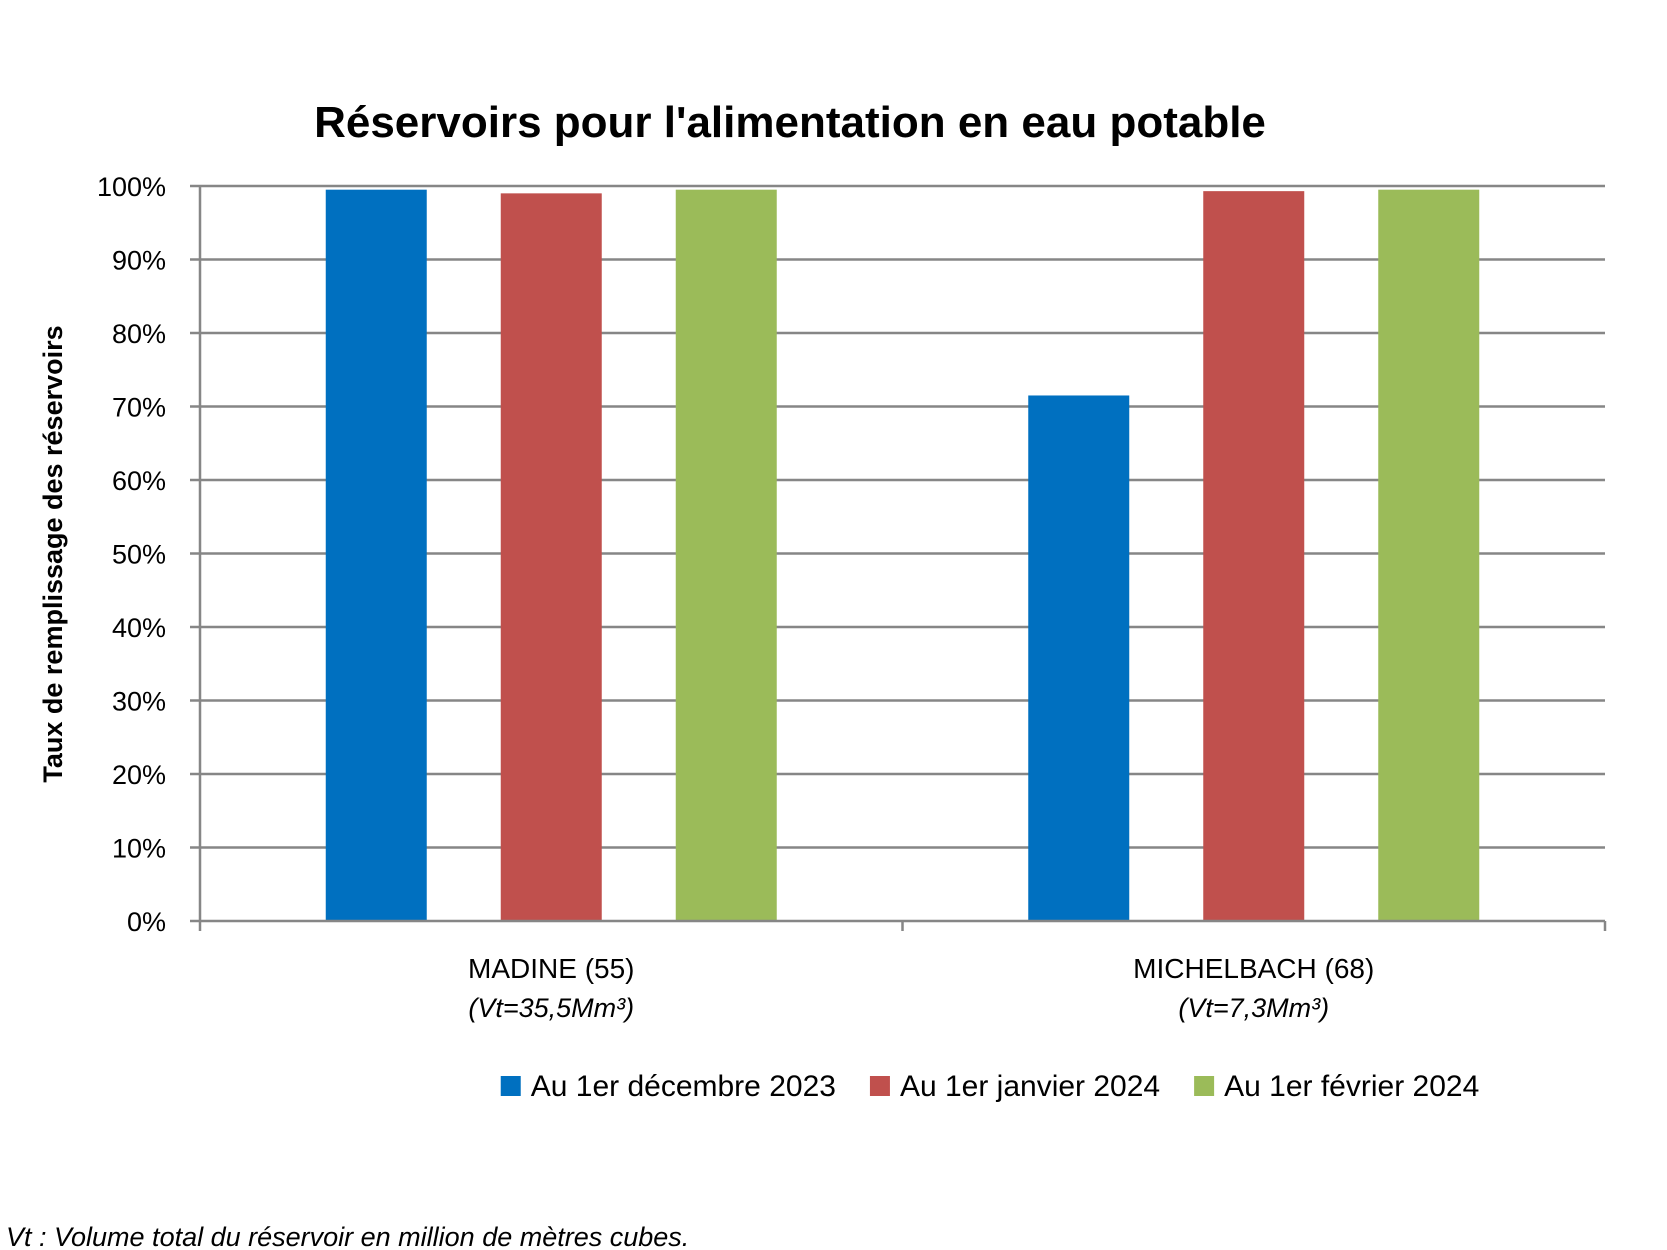  I want to click on y-tick-label: 20%, so click(139, 775).